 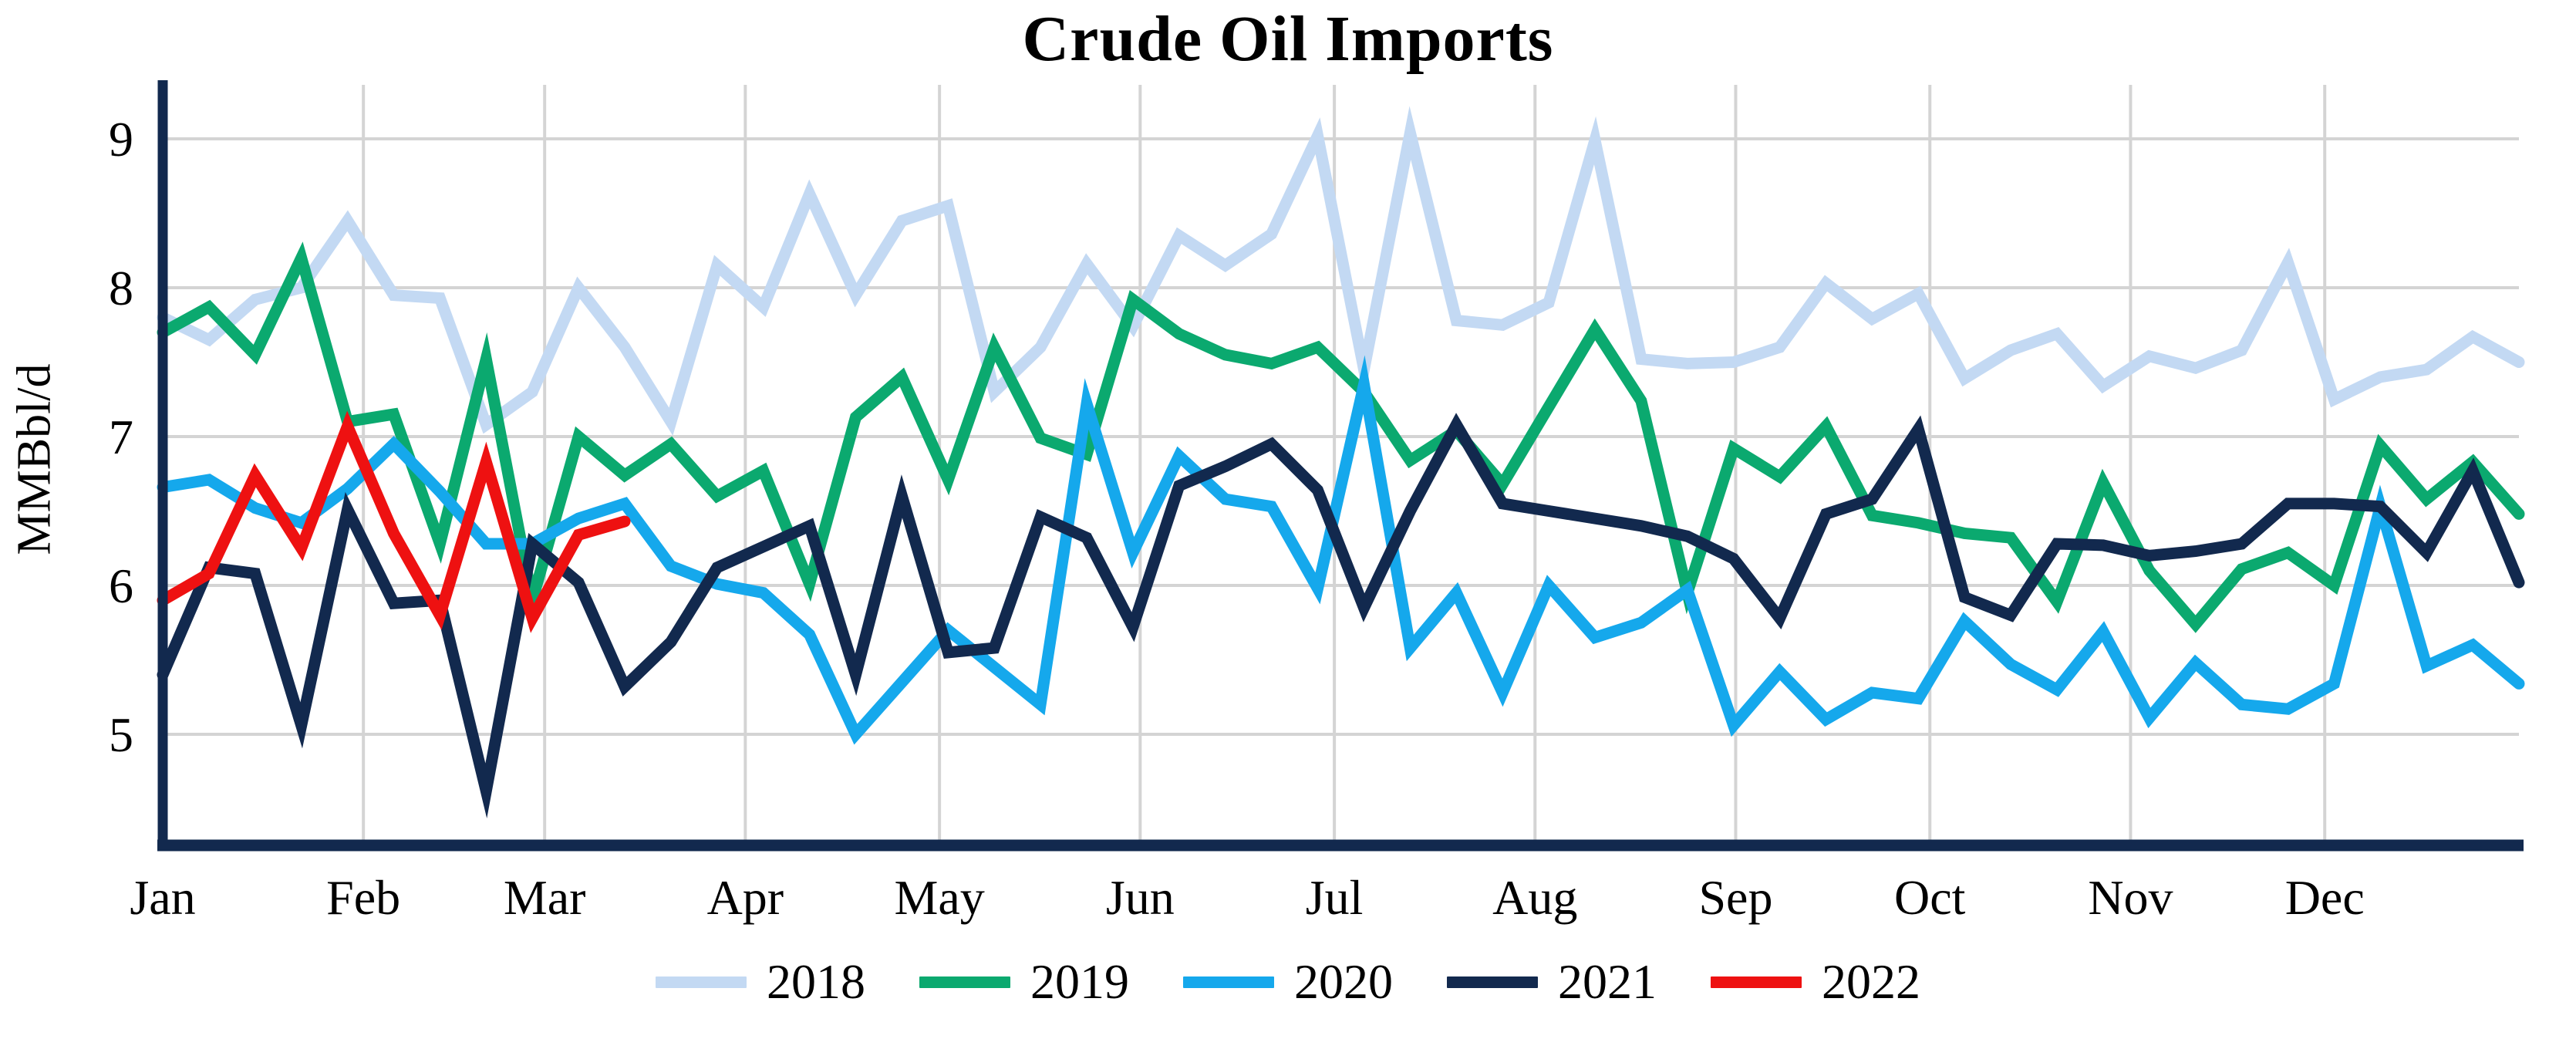 I want to click on chart-title: Crude Oil Imports, so click(x=1288, y=39).